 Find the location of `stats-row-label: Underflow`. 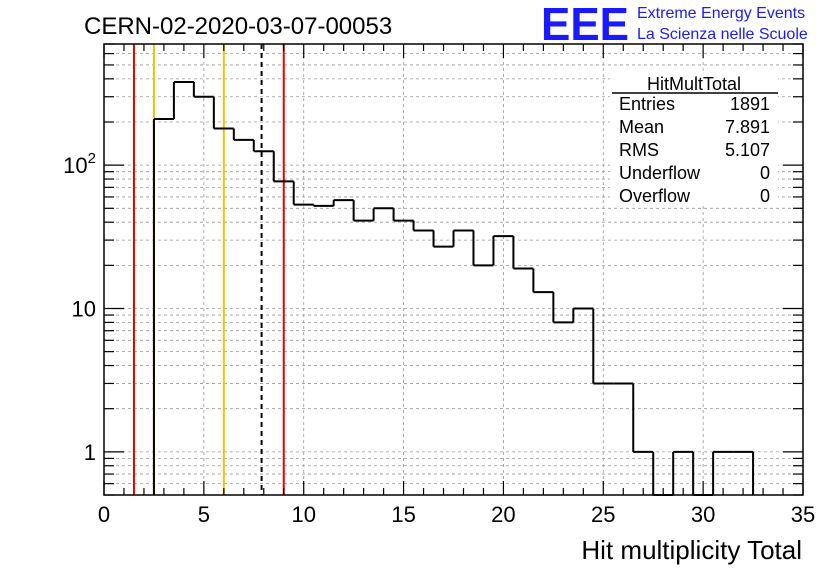

stats-row-label: Underflow is located at coordinates (660, 173).